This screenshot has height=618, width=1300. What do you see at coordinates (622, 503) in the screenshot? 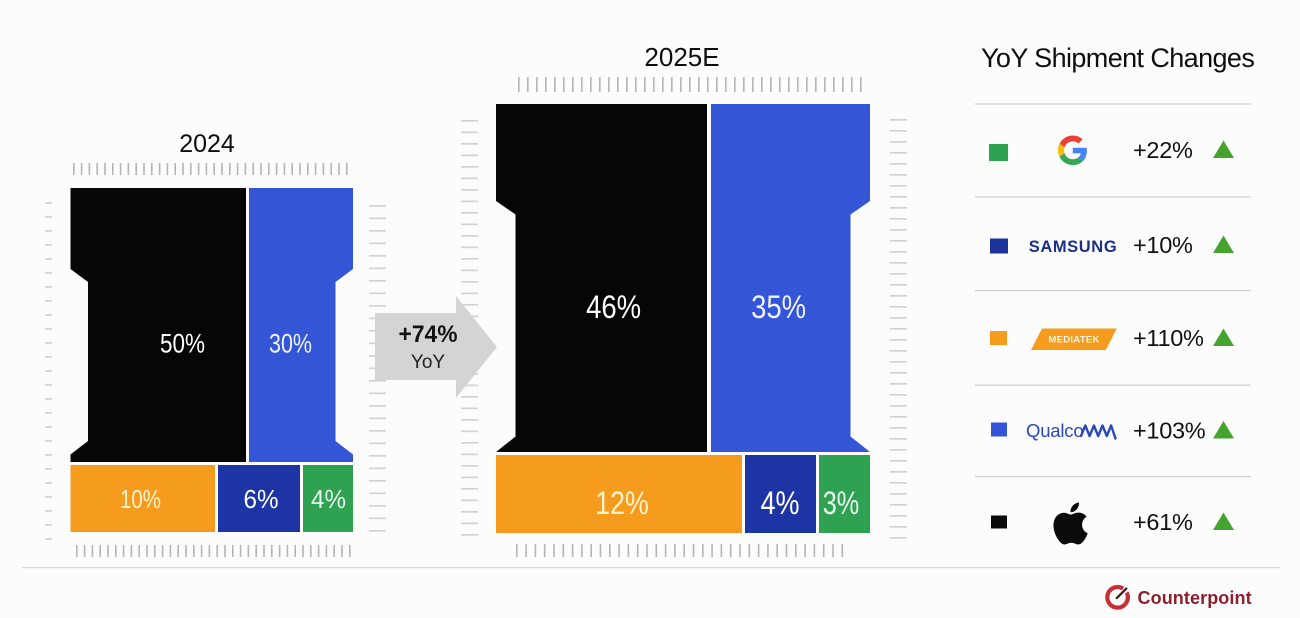
I see `svg-text: 12%` at bounding box center [622, 503].